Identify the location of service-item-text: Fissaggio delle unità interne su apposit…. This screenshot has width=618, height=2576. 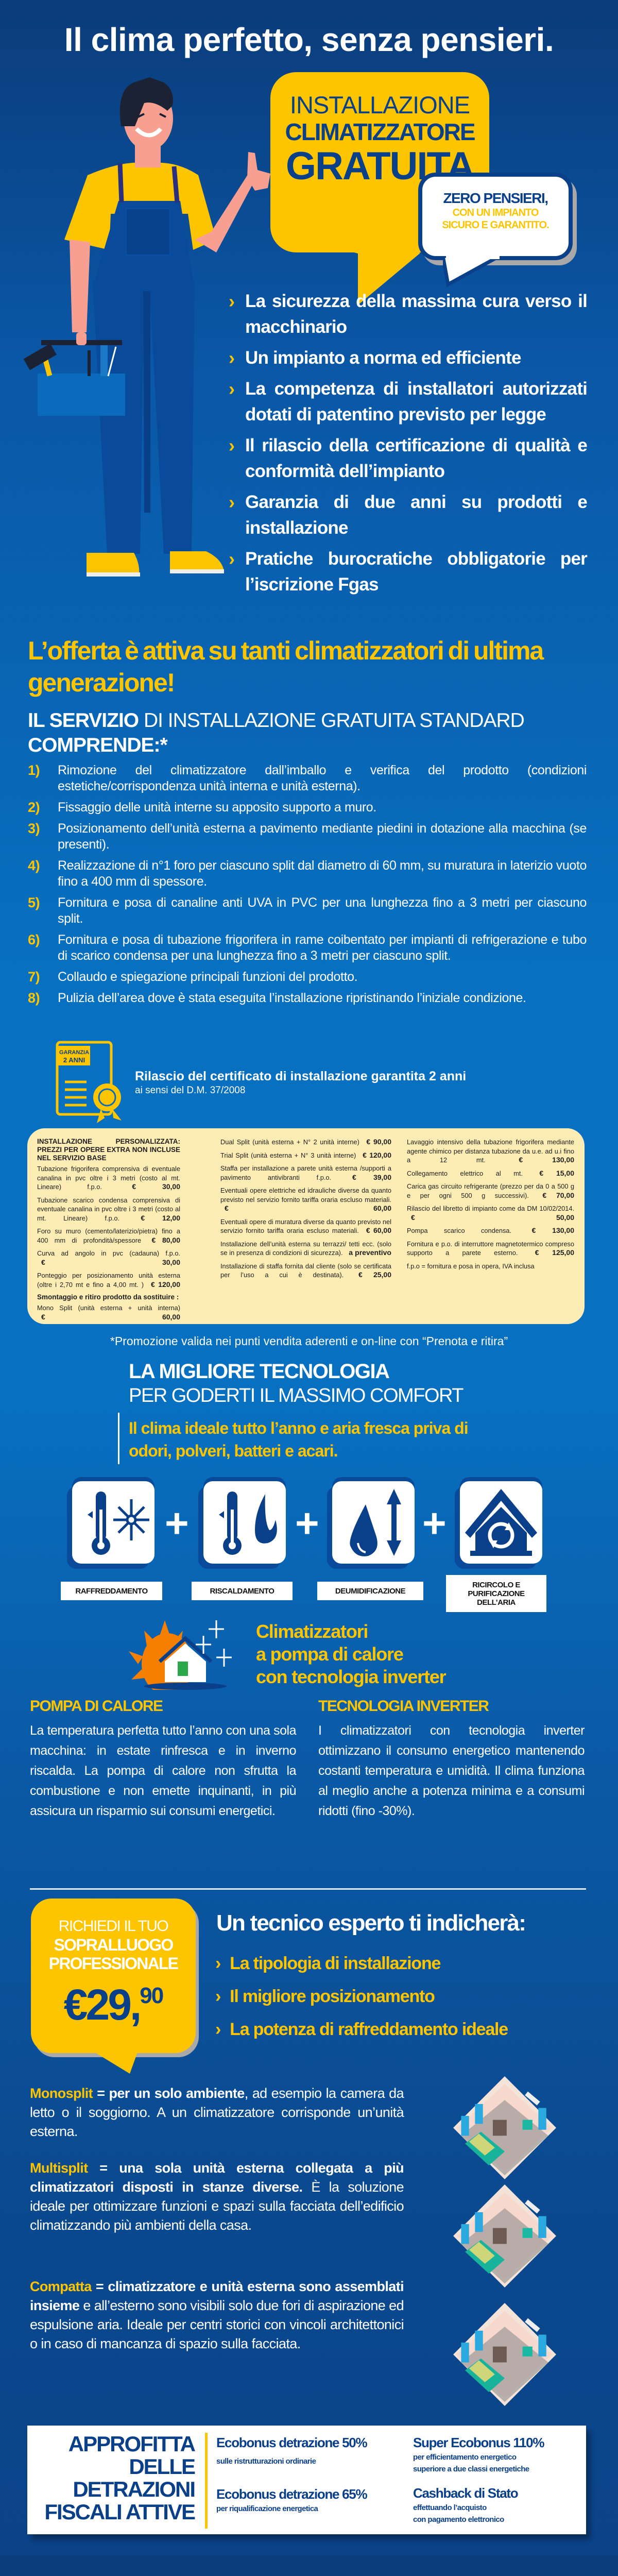
(217, 807).